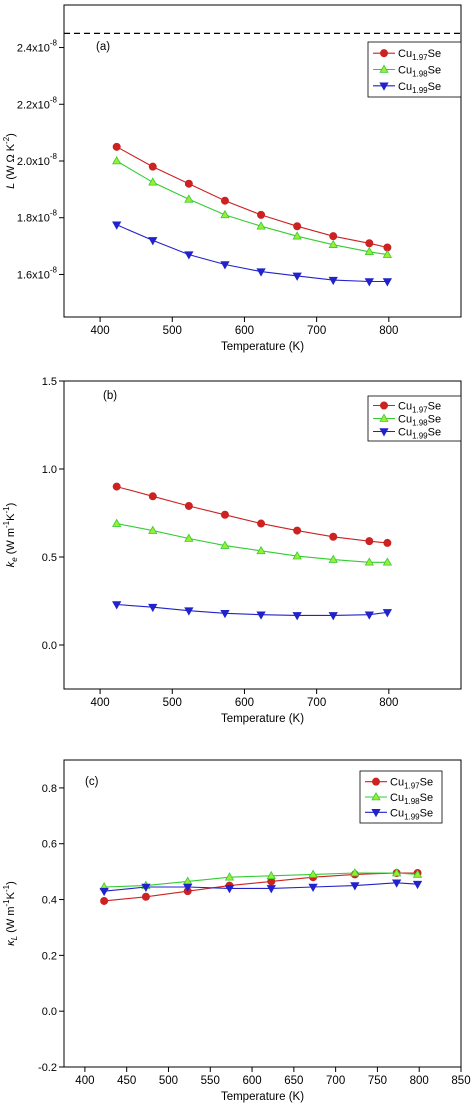  I want to click on y-tick-label: 0.5, so click(49, 558).